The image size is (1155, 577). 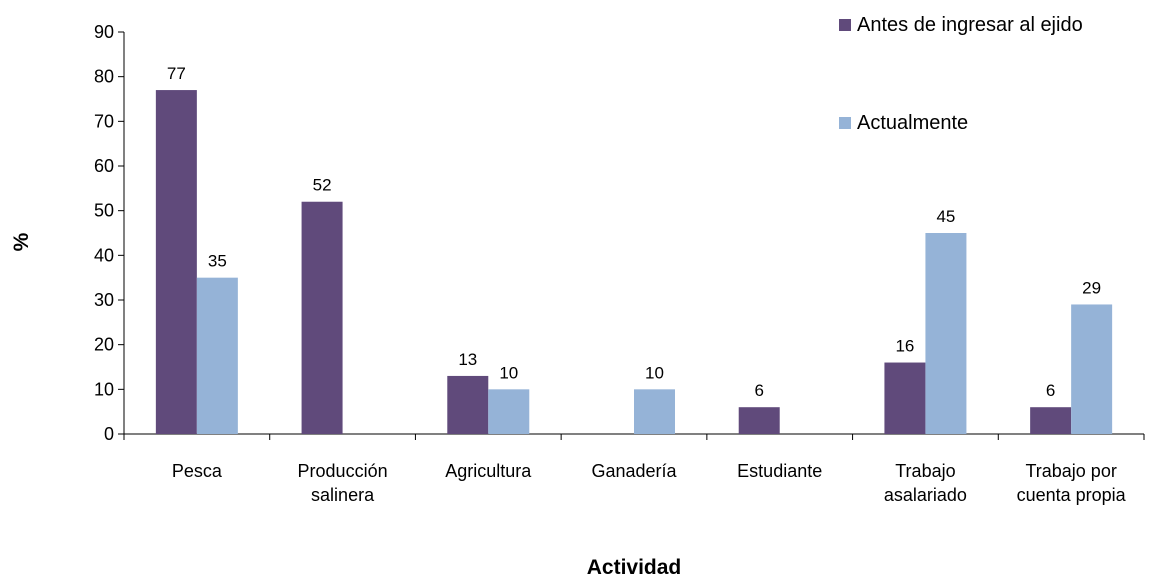 What do you see at coordinates (634, 566) in the screenshot?
I see `x-axis-title: Actividad` at bounding box center [634, 566].